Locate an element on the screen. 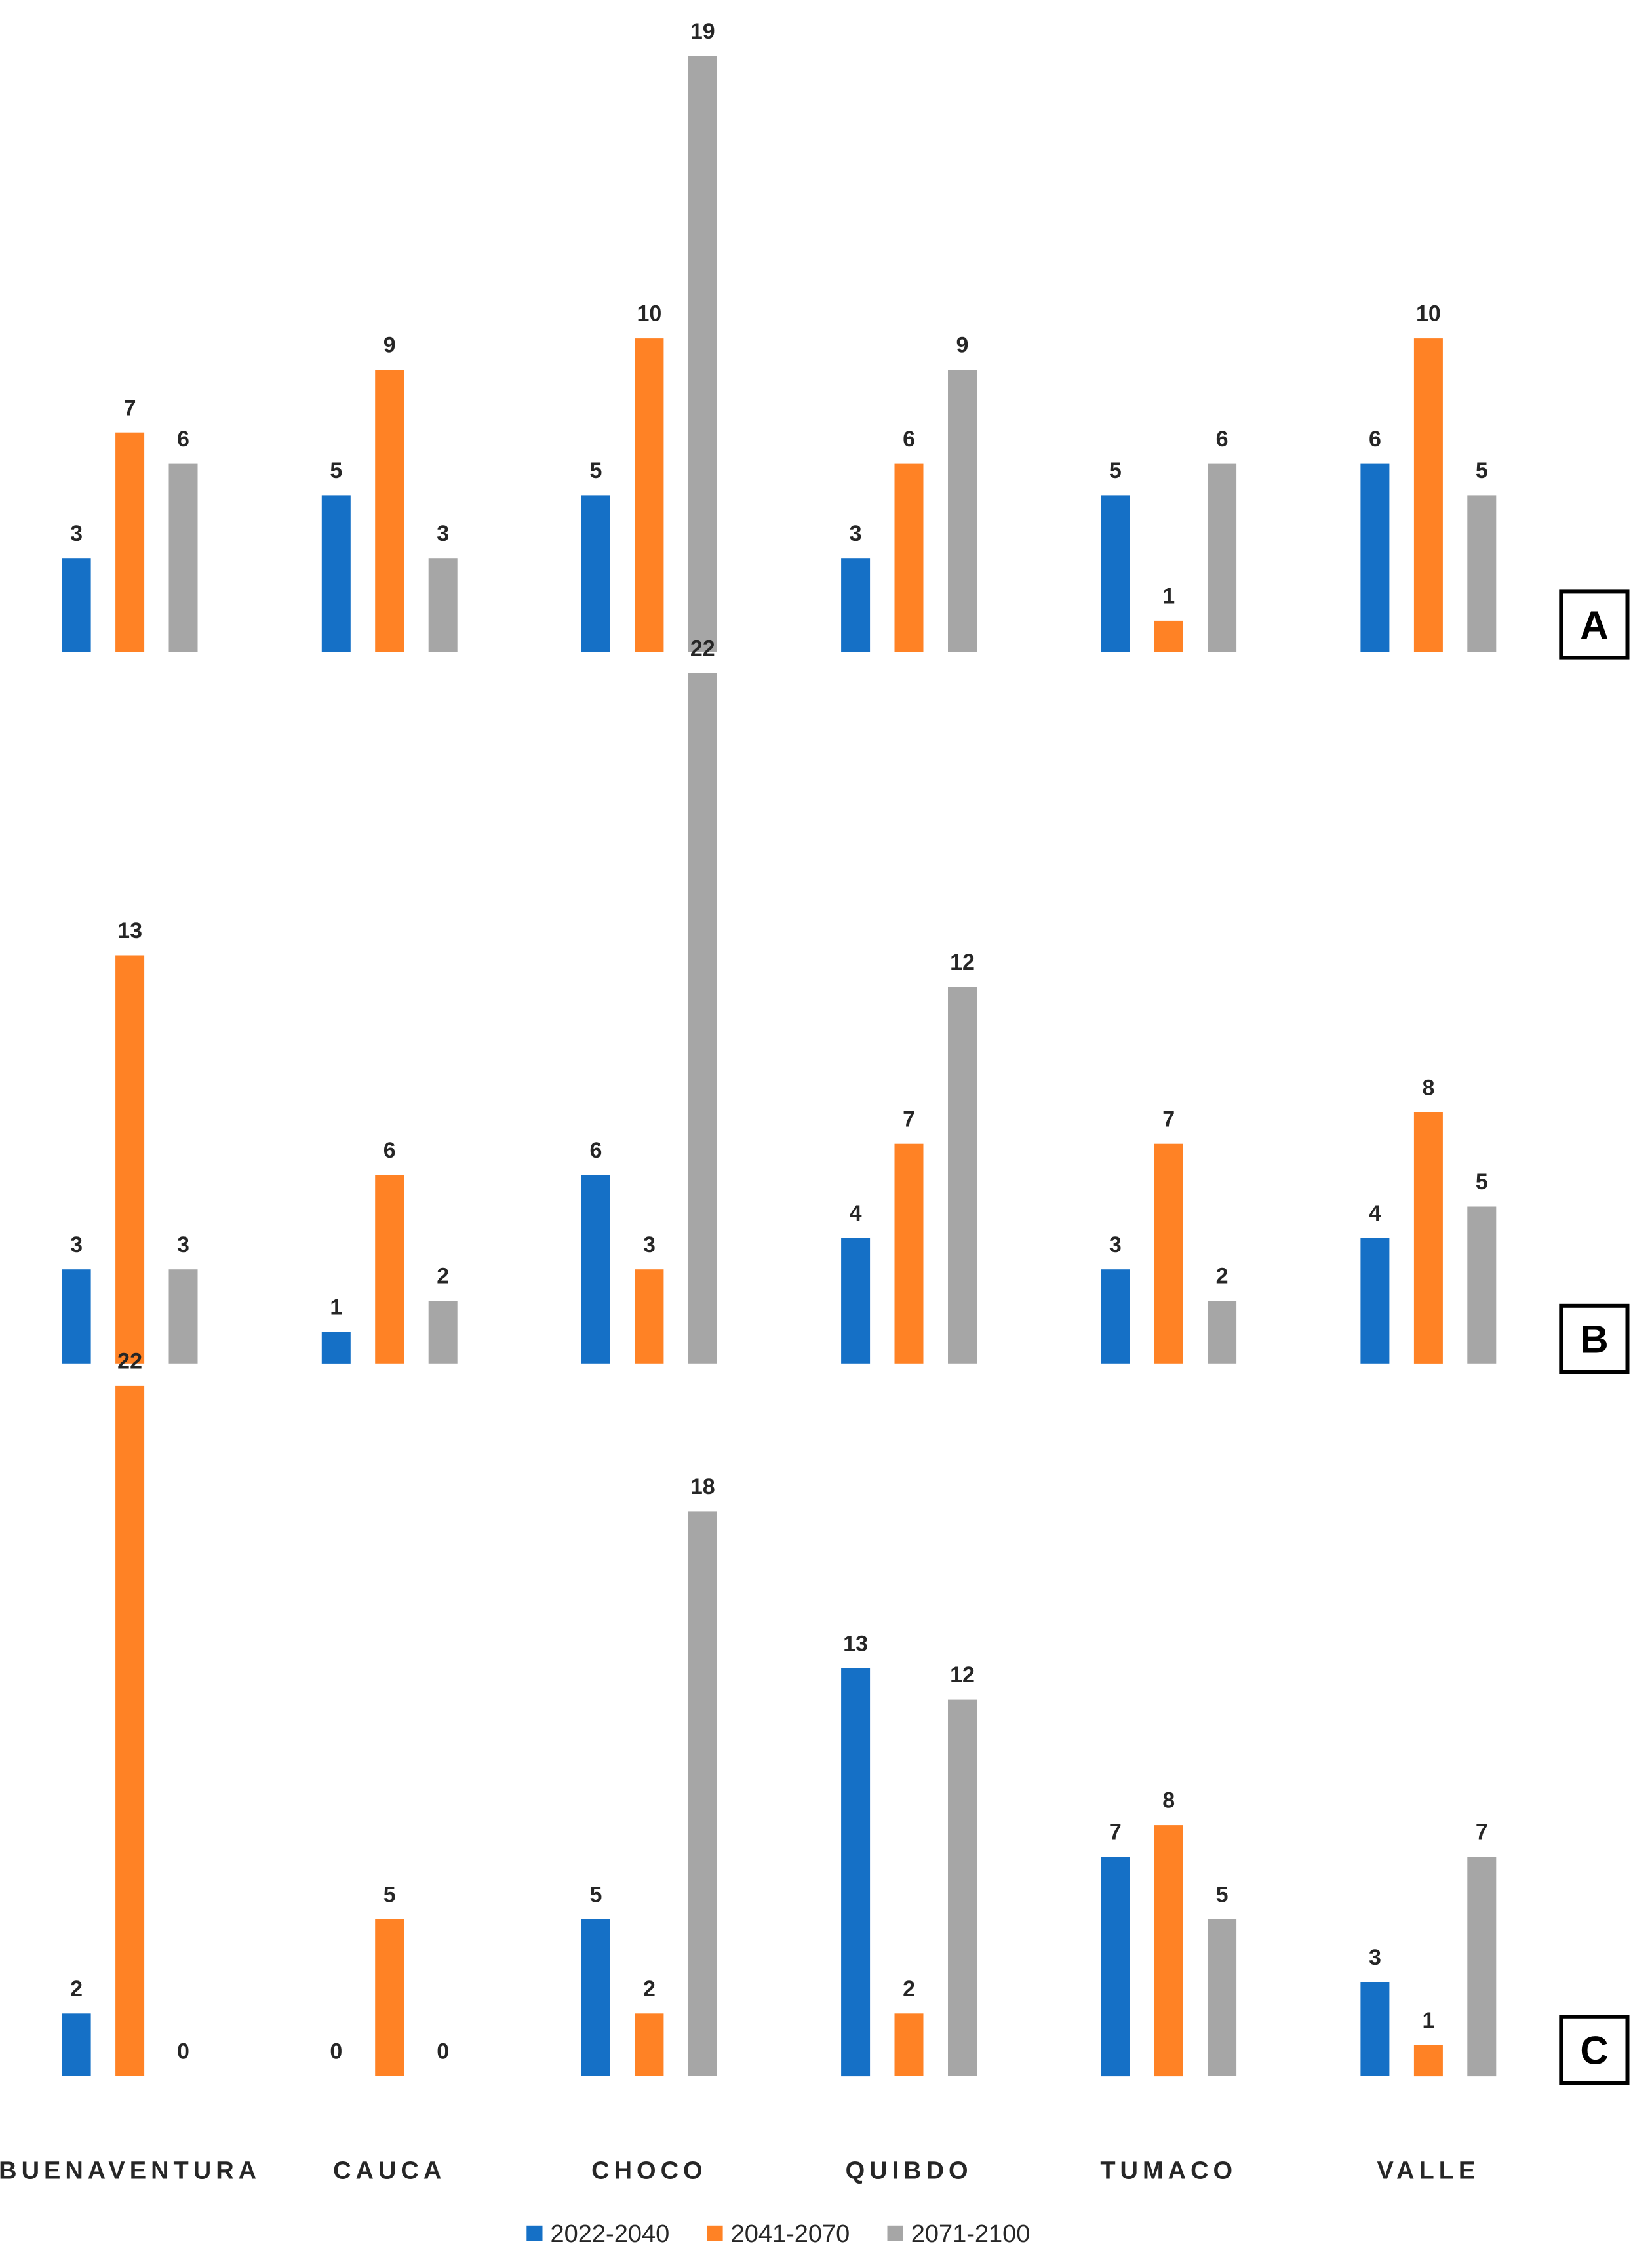  data-label-a-tumaco-2041-2070: 1 is located at coordinates (1168, 596).